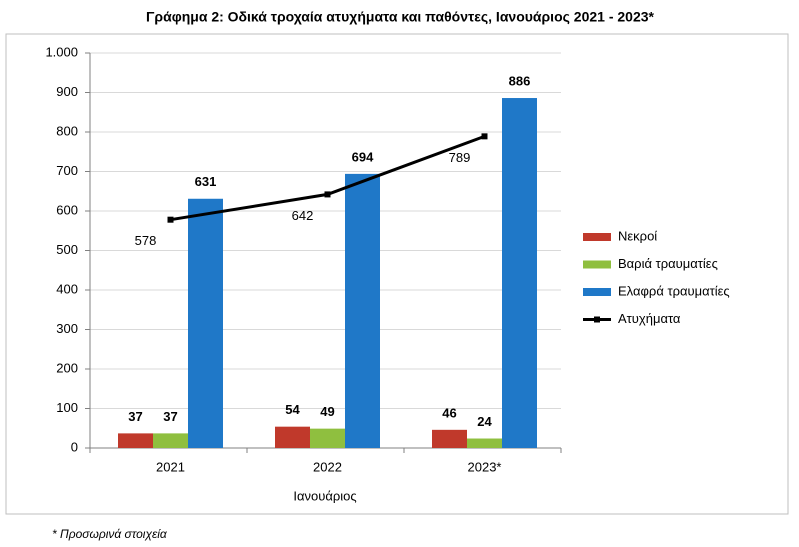 The image size is (799, 547). What do you see at coordinates (674, 290) in the screenshot?
I see `legend-label: Ελαφρά τραυματίες` at bounding box center [674, 290].